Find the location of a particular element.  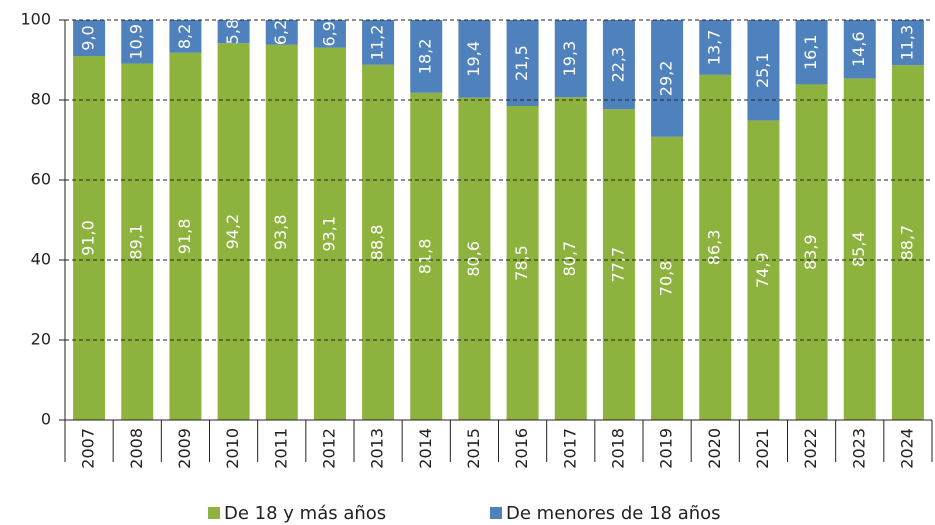

x-tick-label: 2012 is located at coordinates (328, 448).